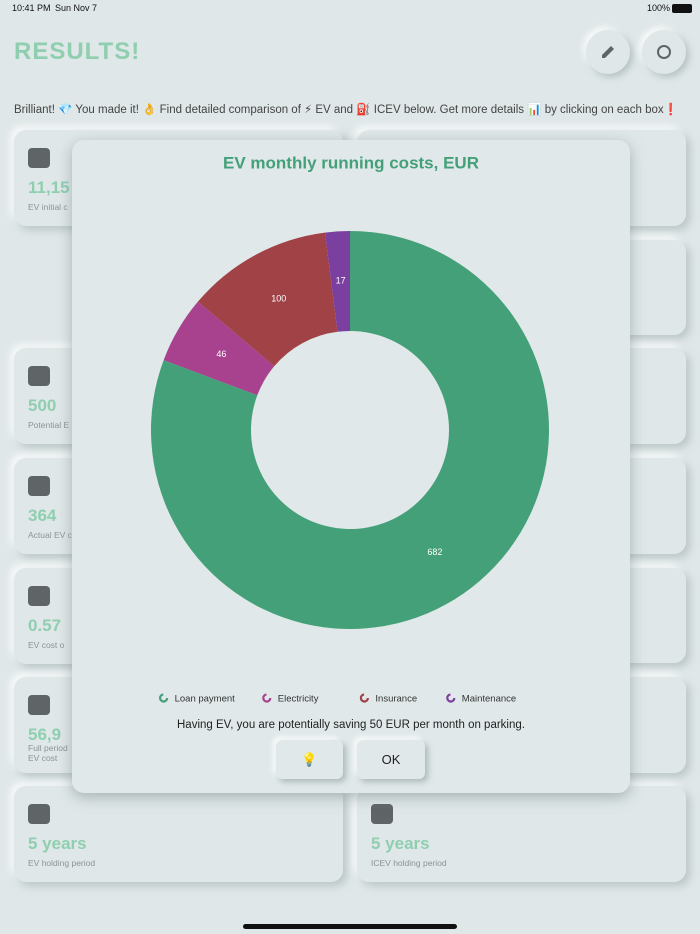 The height and width of the screenshot is (934, 700). Describe the element at coordinates (76, 8) in the screenshot. I see `status-date: Sun Nov 7` at that location.